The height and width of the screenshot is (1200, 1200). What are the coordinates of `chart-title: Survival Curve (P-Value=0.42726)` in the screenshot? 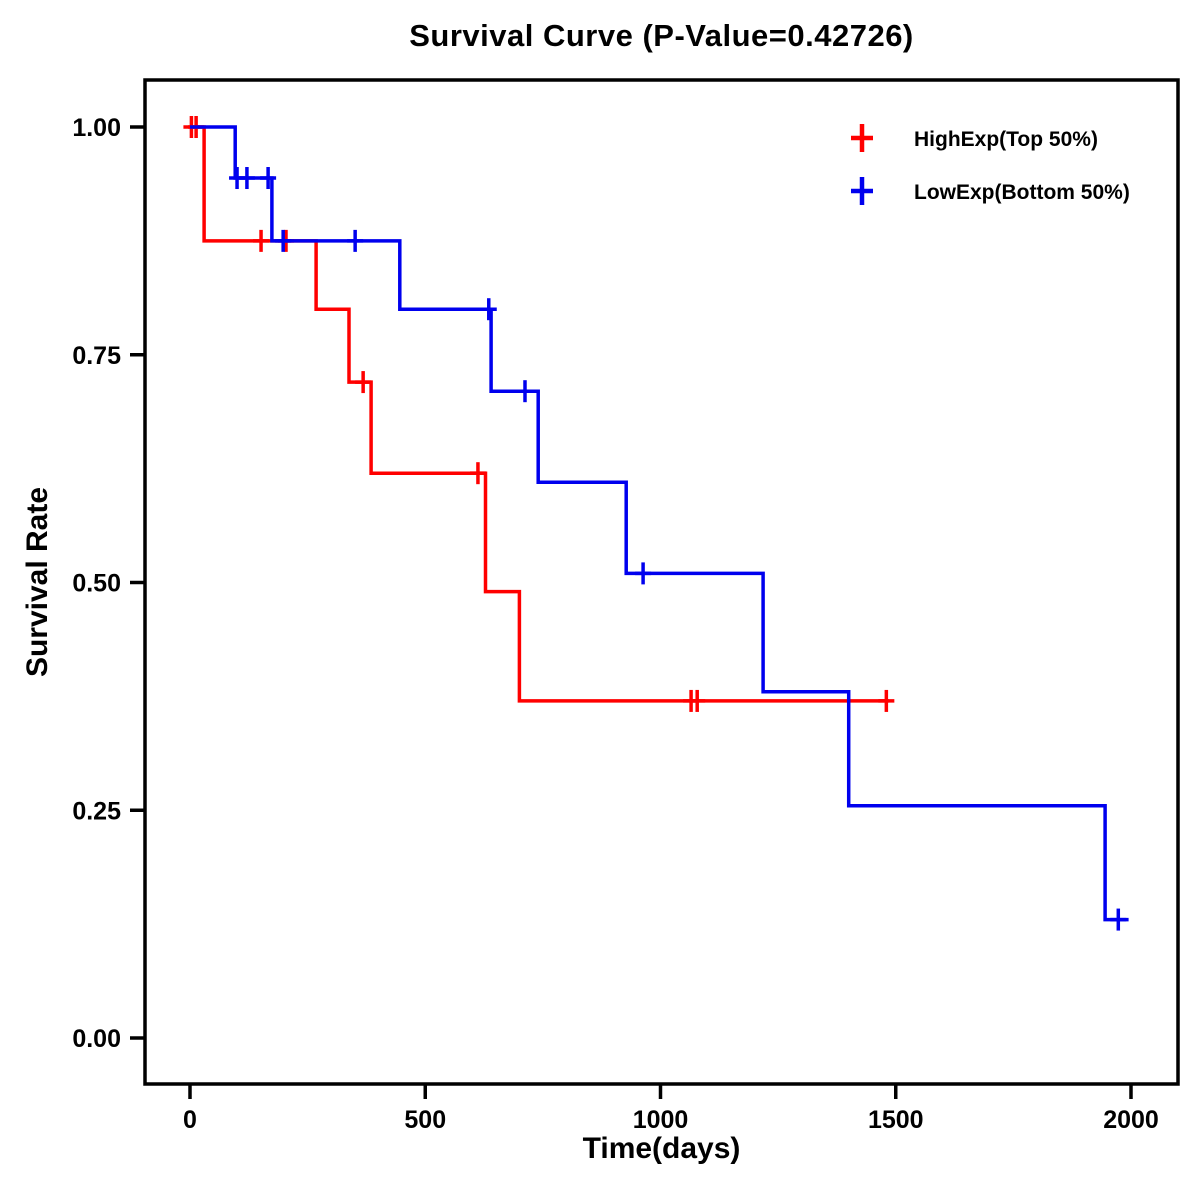 It's located at (661, 35).